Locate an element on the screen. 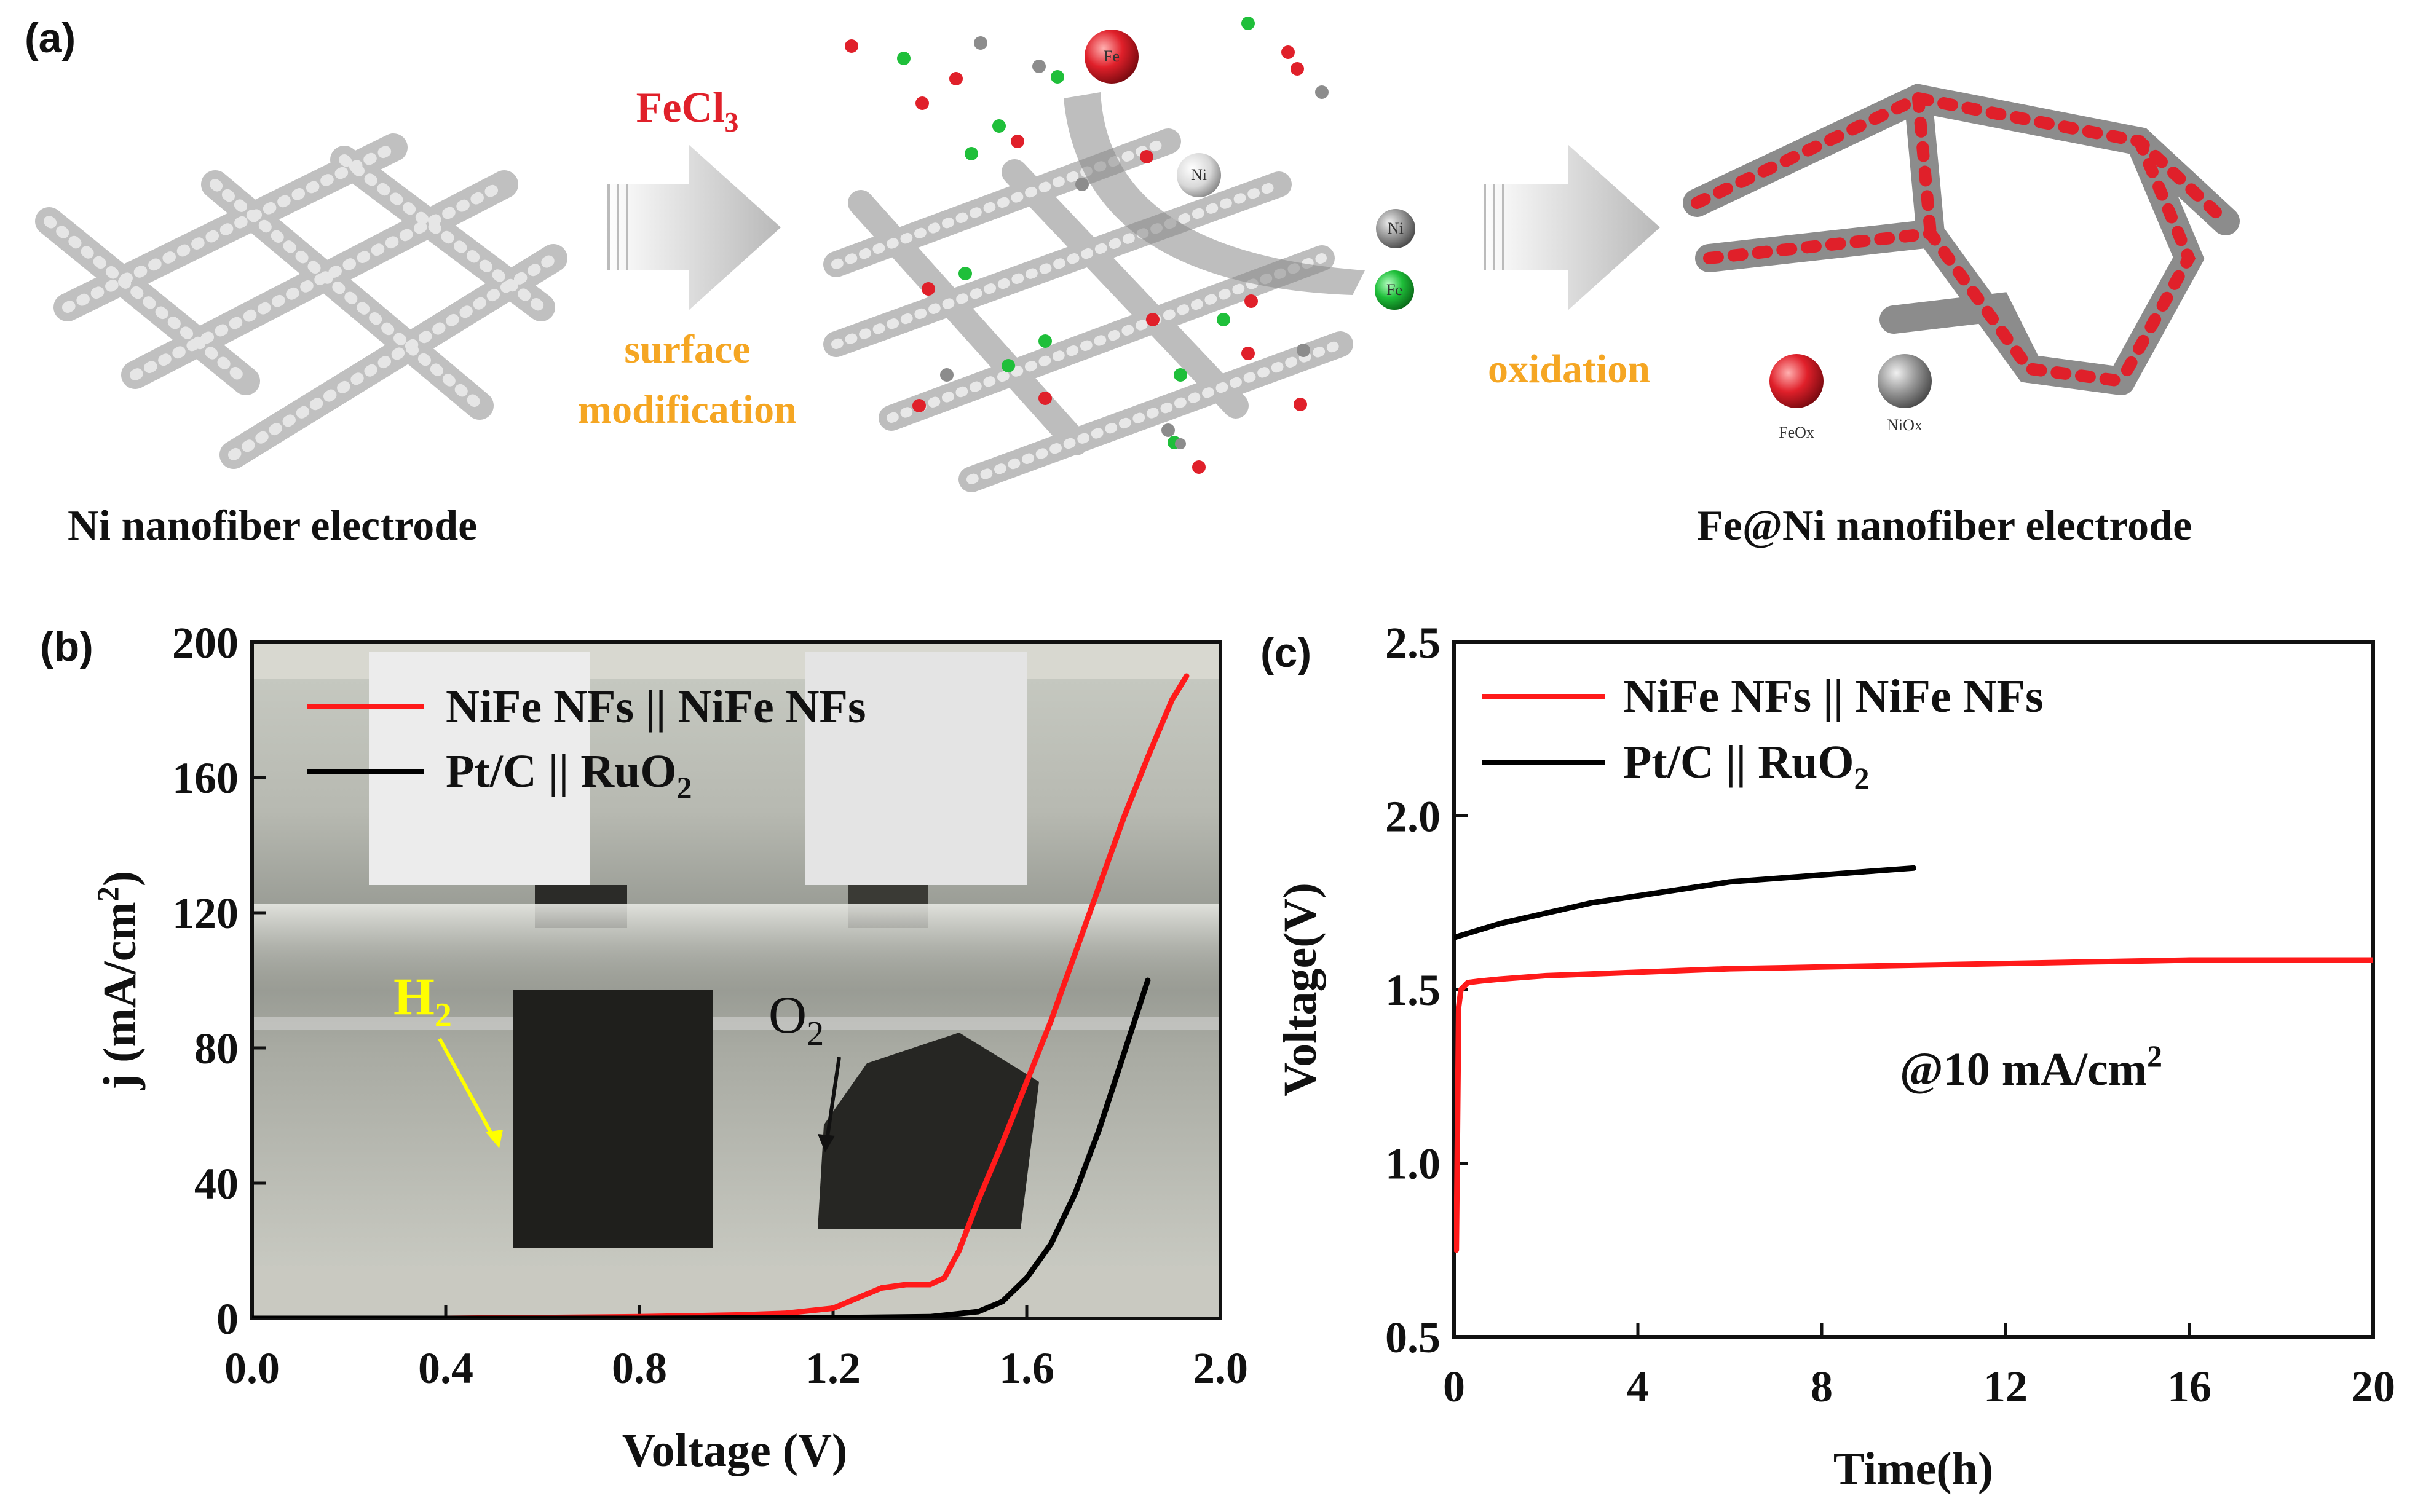 The image size is (2415, 1512). x-tick-label: 2.0 is located at coordinates (1220, 1368).